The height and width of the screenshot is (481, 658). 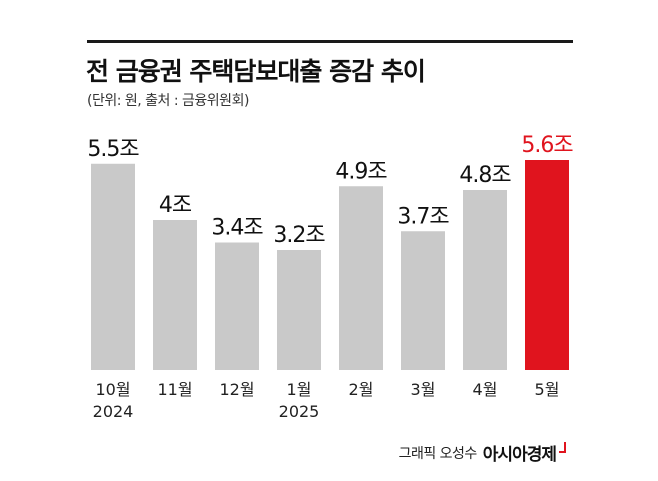 What do you see at coordinates (330, 41) in the screenshot?
I see `top-rule` at bounding box center [330, 41].